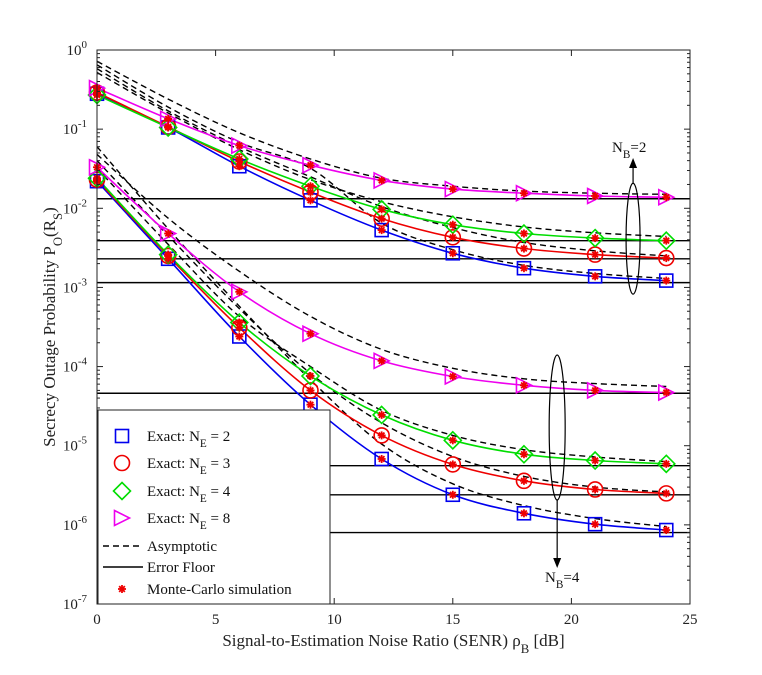 This screenshot has height=675, width=762. What do you see at coordinates (189, 494) in the screenshot?
I see `legend-label: Exact: NE = 4` at bounding box center [189, 494].